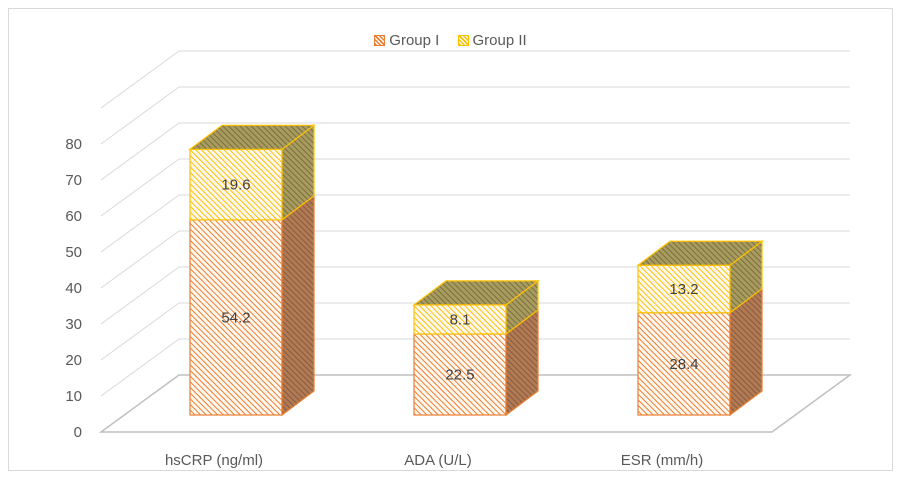 This screenshot has height=479, width=901. What do you see at coordinates (73, 180) in the screenshot?
I see `y-tick-label-7: 70` at bounding box center [73, 180].